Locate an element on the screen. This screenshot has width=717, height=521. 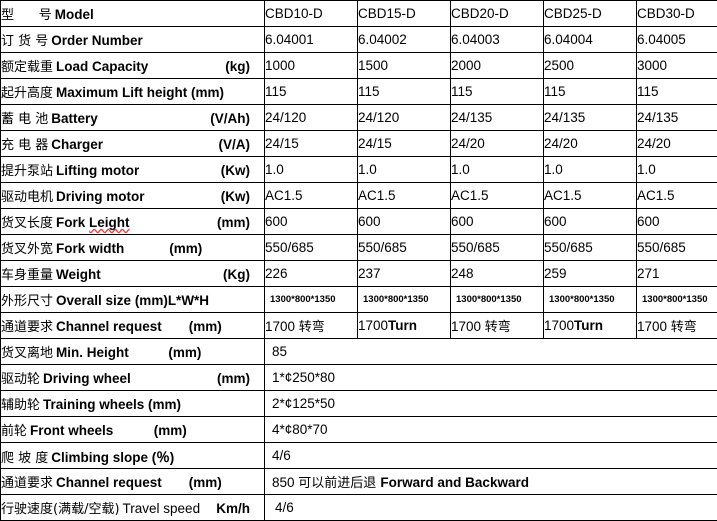
misspelled-word: Leight is located at coordinates (109, 222).